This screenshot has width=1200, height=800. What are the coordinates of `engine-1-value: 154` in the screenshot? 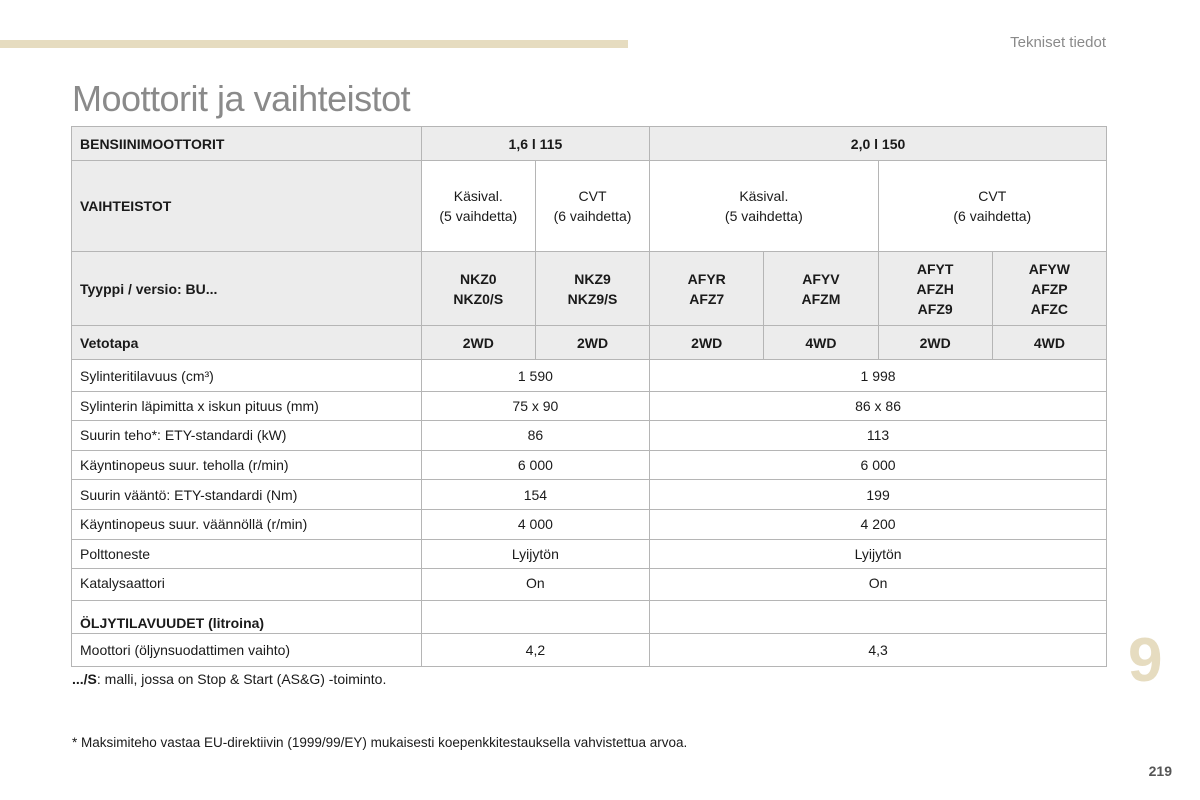 It's located at (535, 494).